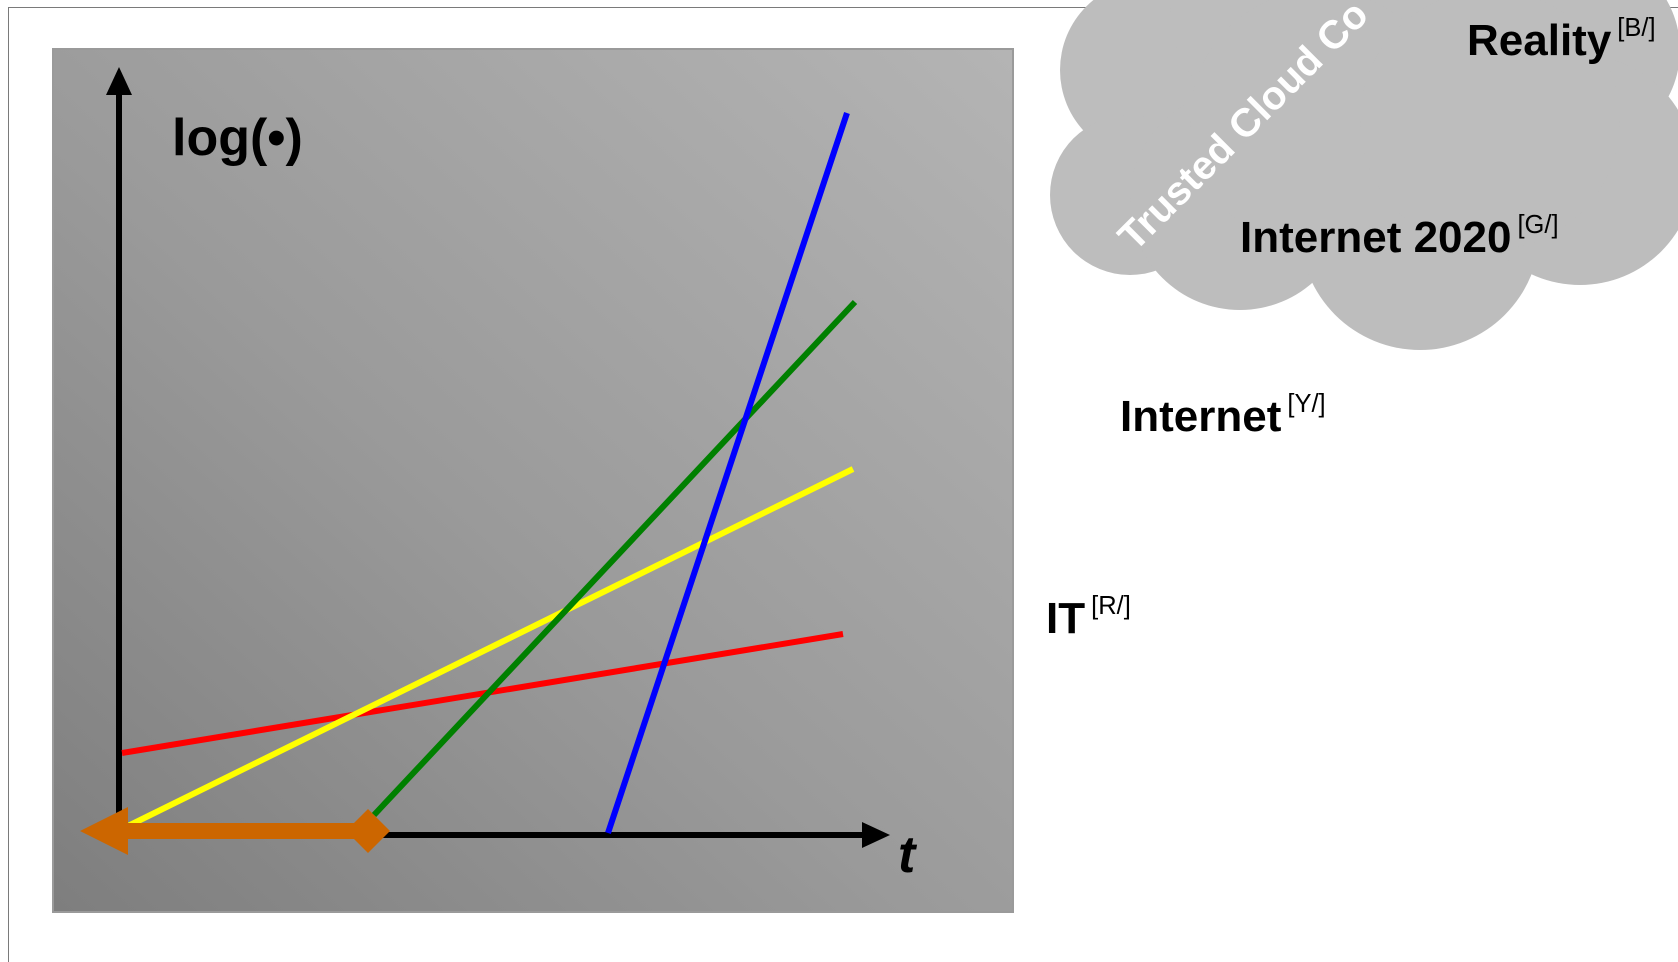  I want to click on it-label-tag: [R/], so click(1111, 606).